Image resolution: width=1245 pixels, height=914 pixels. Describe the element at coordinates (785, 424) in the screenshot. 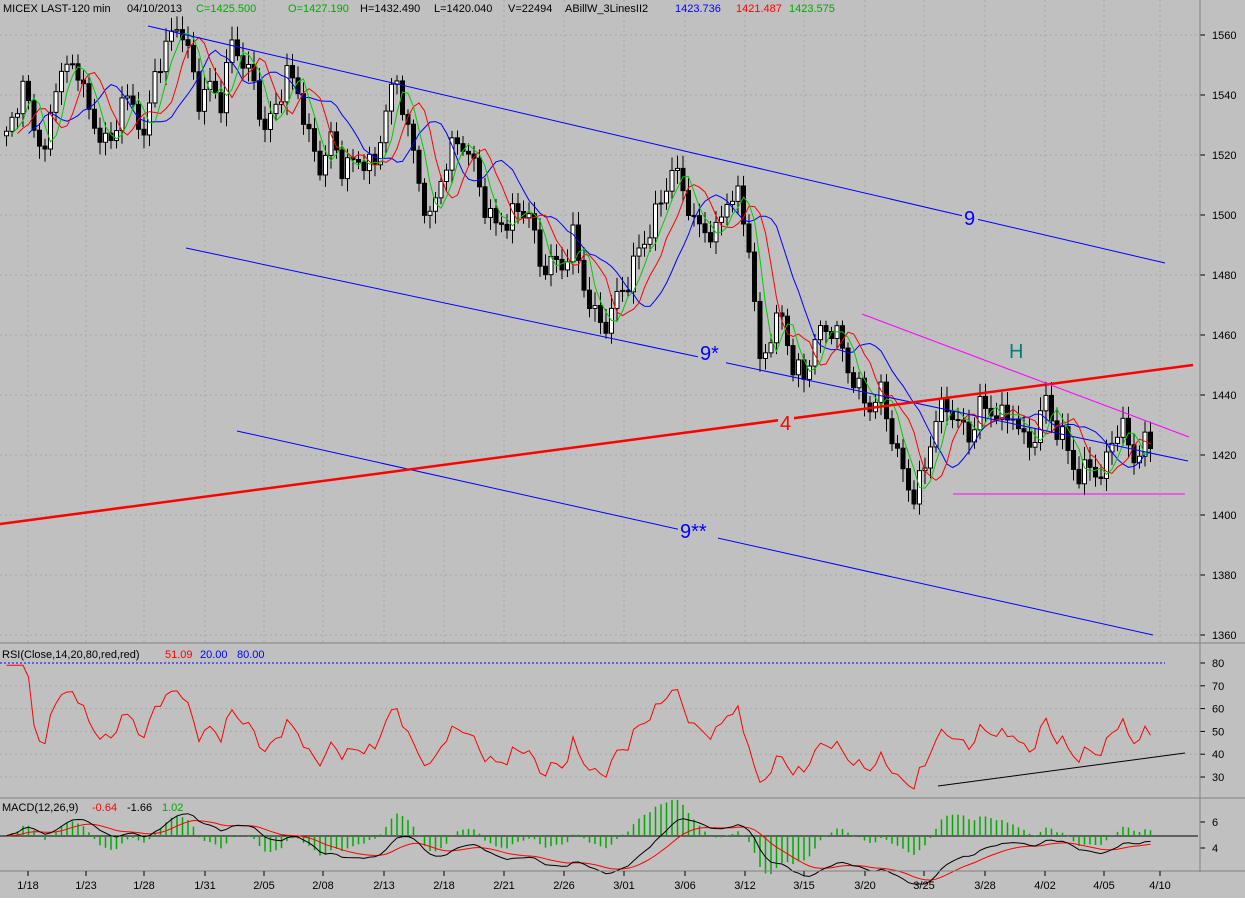

I see `trendline-4-label: 4` at that location.